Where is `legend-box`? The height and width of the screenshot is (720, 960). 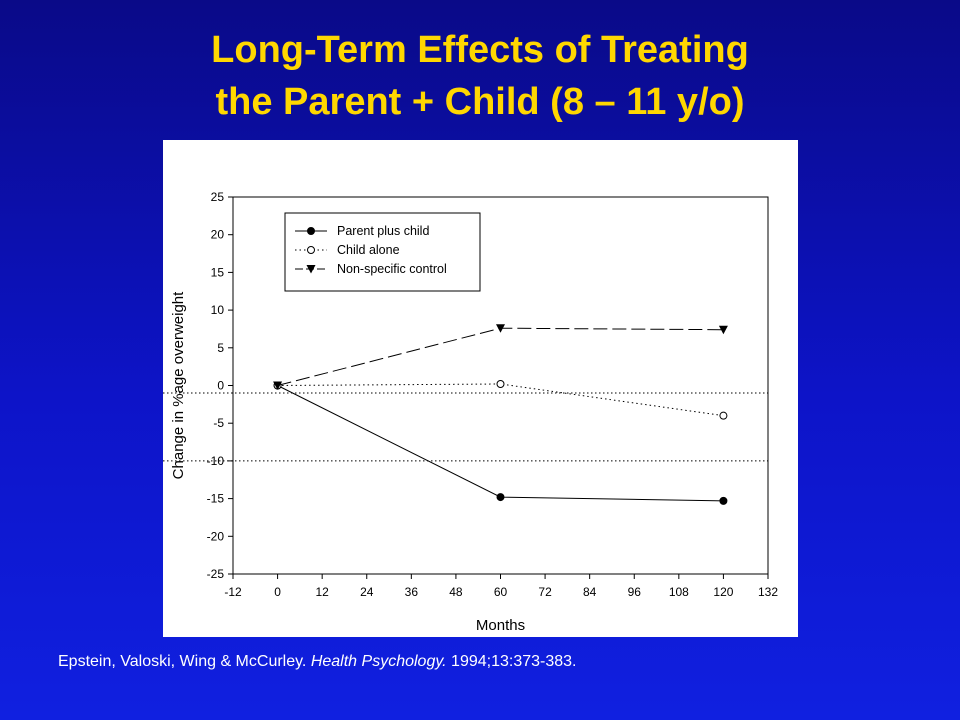 legend-box is located at coordinates (382, 252).